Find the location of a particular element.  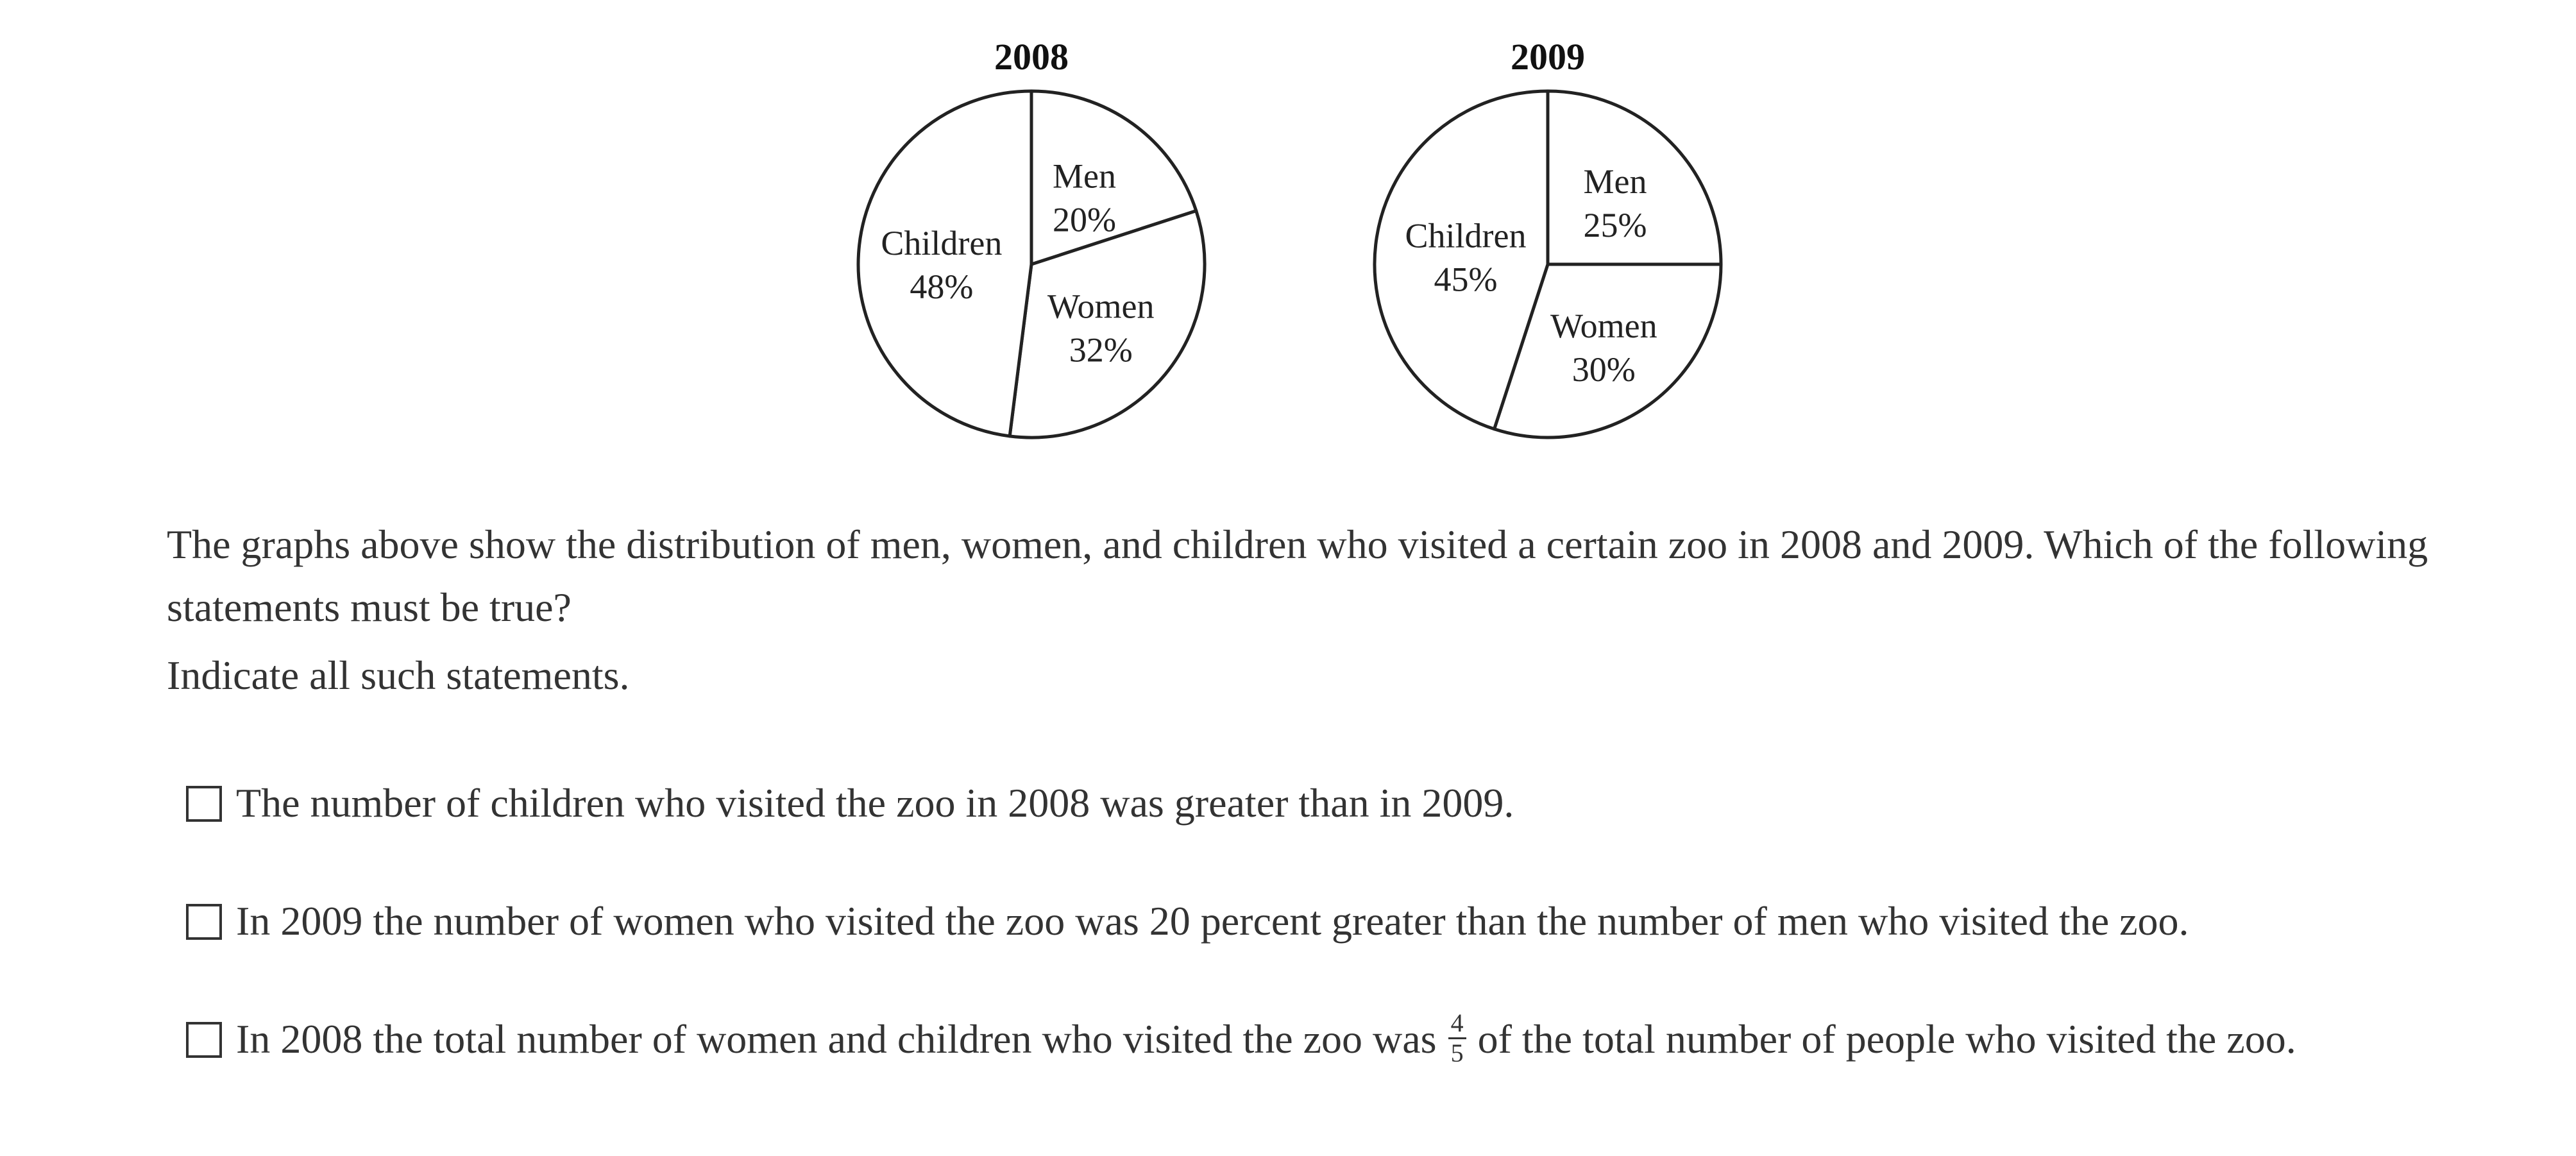

slice-value-men: 20% is located at coordinates (1084, 219).